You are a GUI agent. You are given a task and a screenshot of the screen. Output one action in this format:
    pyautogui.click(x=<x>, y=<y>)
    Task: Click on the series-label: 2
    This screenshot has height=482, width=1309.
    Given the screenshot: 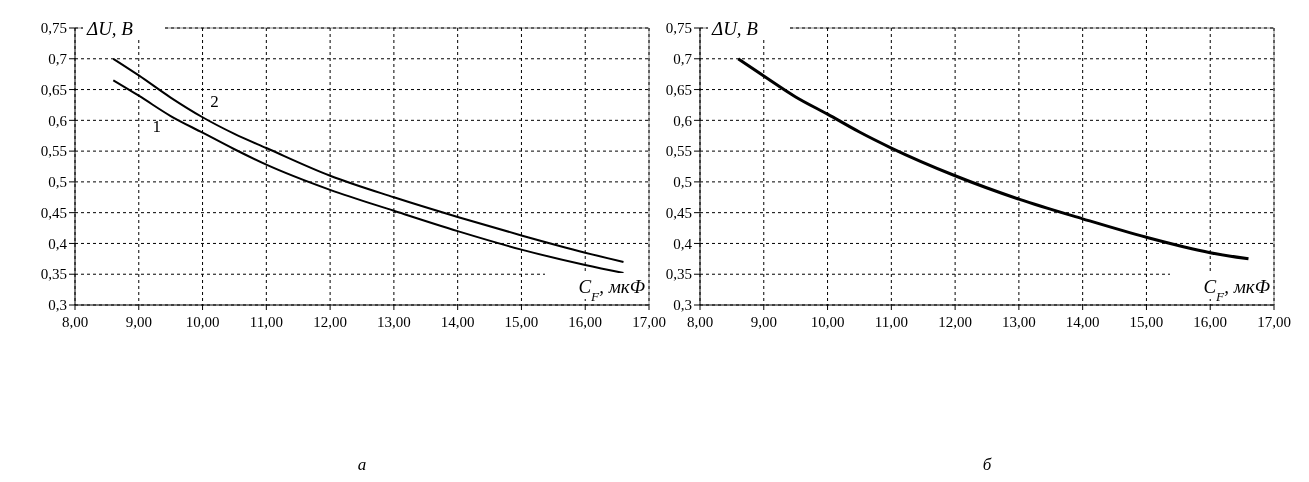 What is the action you would take?
    pyautogui.click(x=214, y=102)
    